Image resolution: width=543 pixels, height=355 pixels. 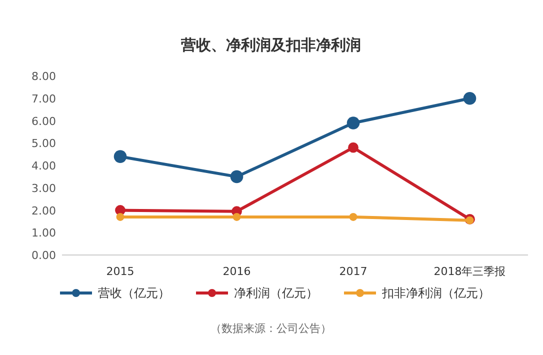 I want to click on legend: 营收（亿元）, so click(x=115, y=293).